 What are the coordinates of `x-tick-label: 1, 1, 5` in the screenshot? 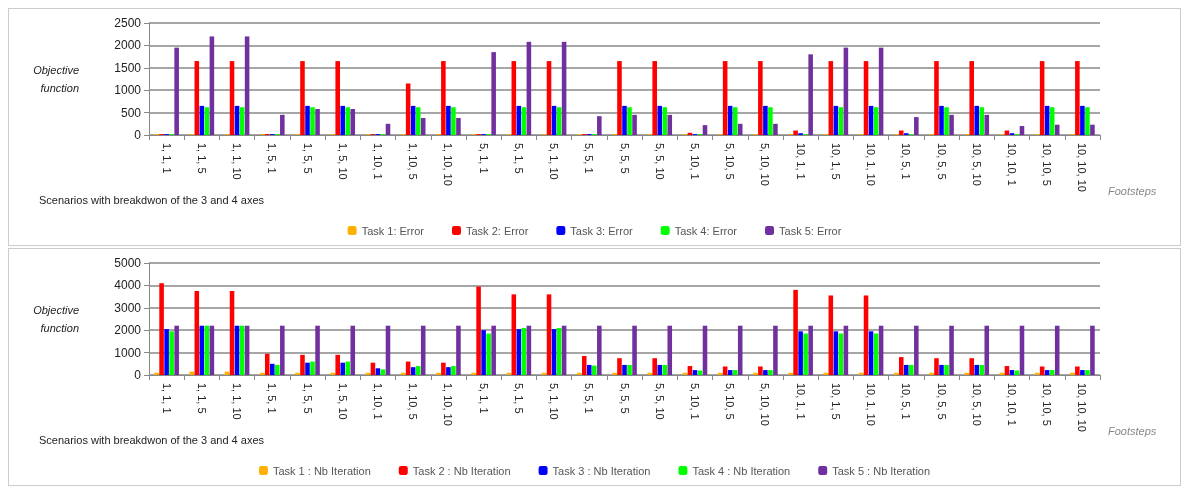 It's located at (201, 398).